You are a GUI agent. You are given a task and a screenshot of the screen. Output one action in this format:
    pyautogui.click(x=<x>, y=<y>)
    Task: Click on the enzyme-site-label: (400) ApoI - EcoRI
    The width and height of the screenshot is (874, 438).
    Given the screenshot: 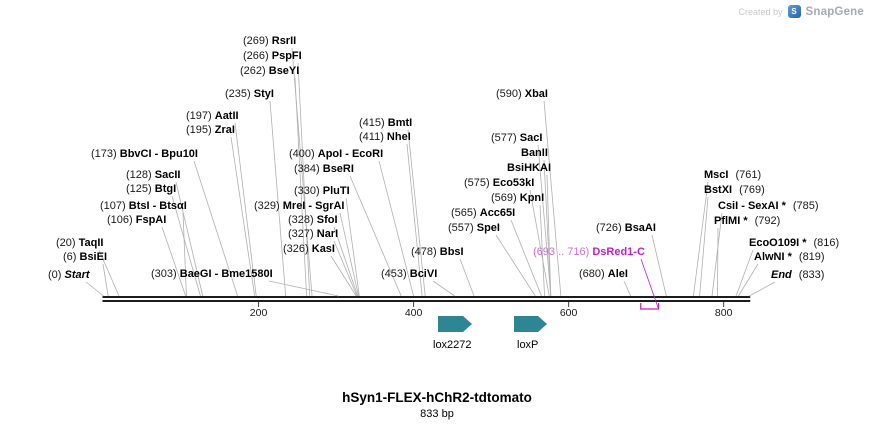 What is the action you would take?
    pyautogui.click(x=336, y=154)
    